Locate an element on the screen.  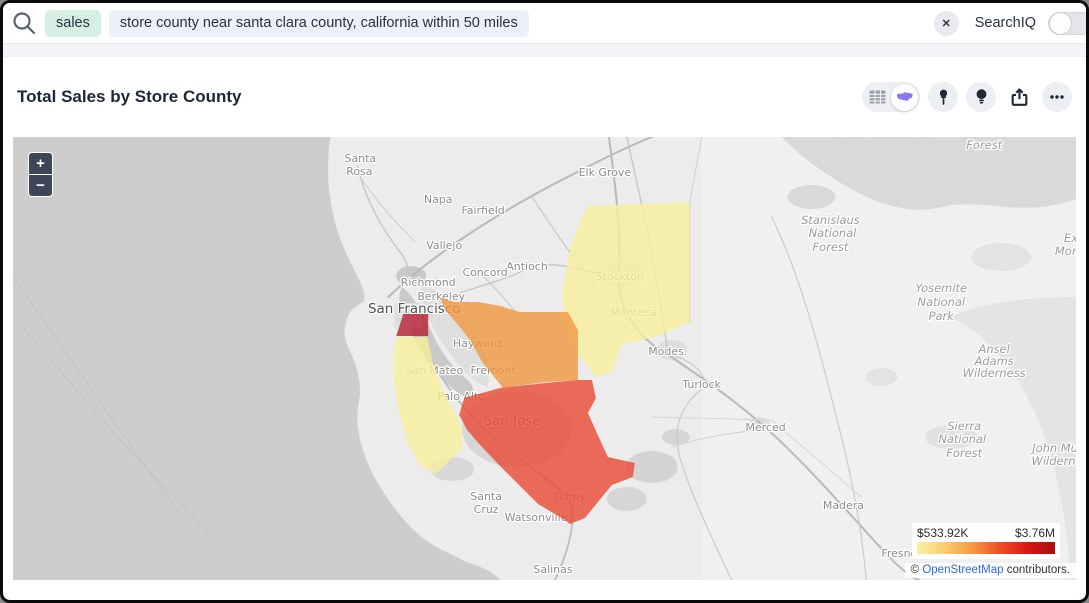
region-santa-clara is located at coordinates (547, 452).